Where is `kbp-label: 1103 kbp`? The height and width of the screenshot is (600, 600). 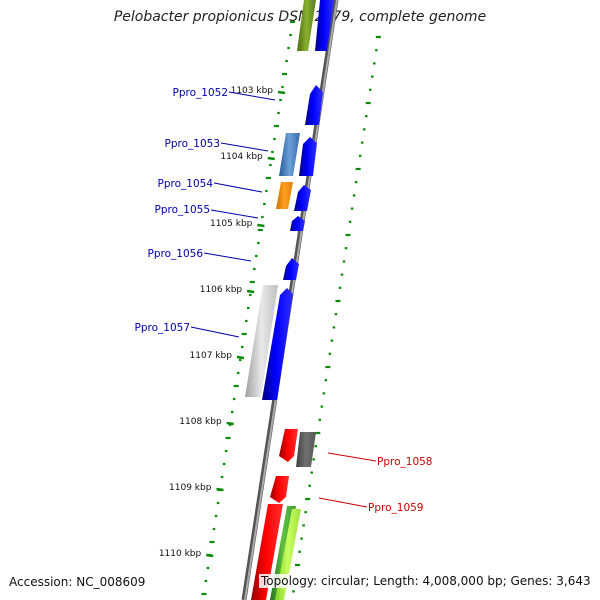
kbp-label: 1103 kbp is located at coordinates (252, 91).